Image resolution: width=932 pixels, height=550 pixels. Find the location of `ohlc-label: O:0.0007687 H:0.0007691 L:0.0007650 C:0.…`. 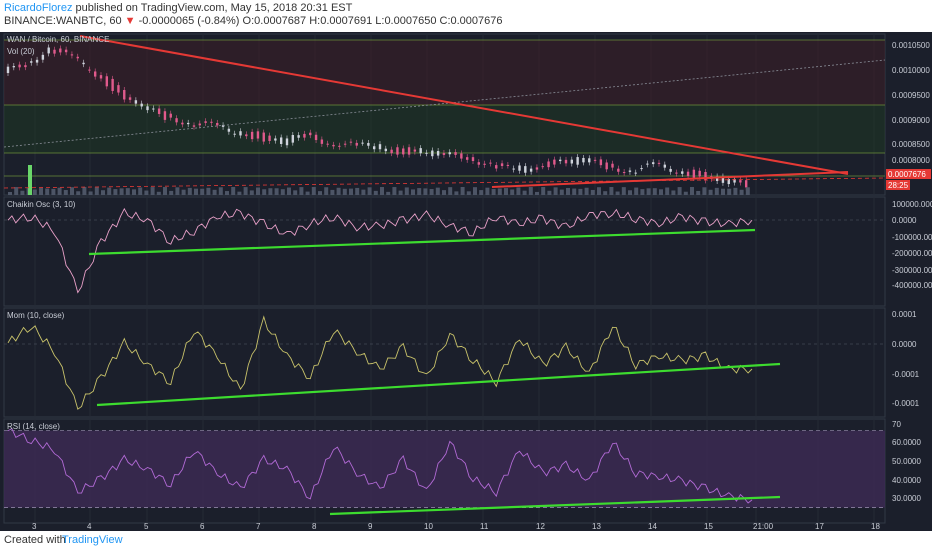

ohlc-label: O:0.0007687 H:0.0007691 L:0.0007650 C:0.… is located at coordinates (372, 21).